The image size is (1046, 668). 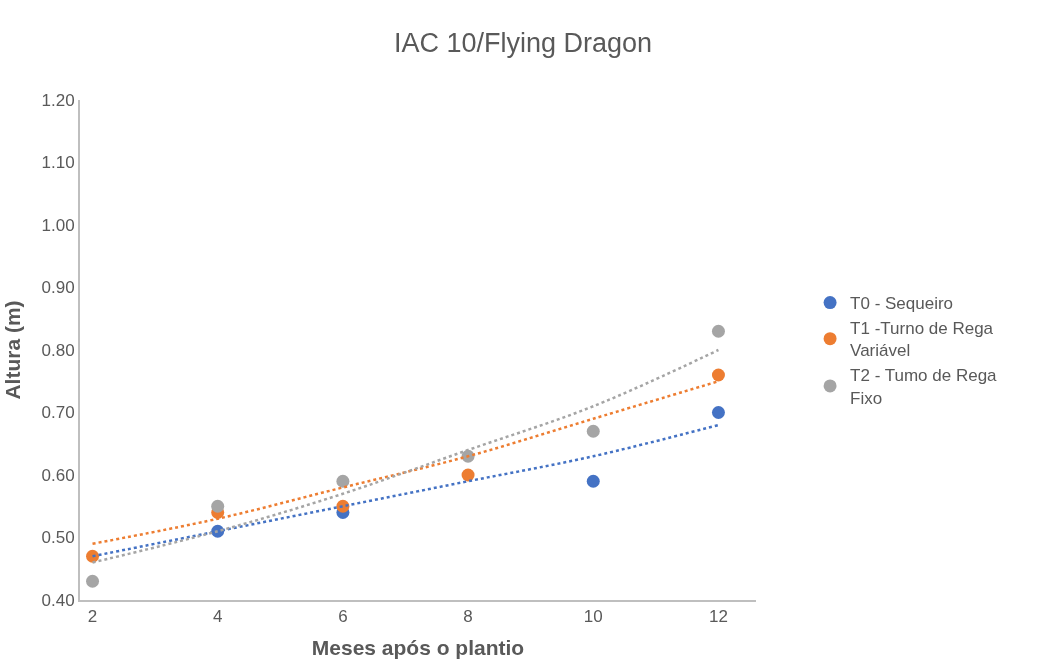 I want to click on x-tick-label: 12, so click(x=718, y=617).